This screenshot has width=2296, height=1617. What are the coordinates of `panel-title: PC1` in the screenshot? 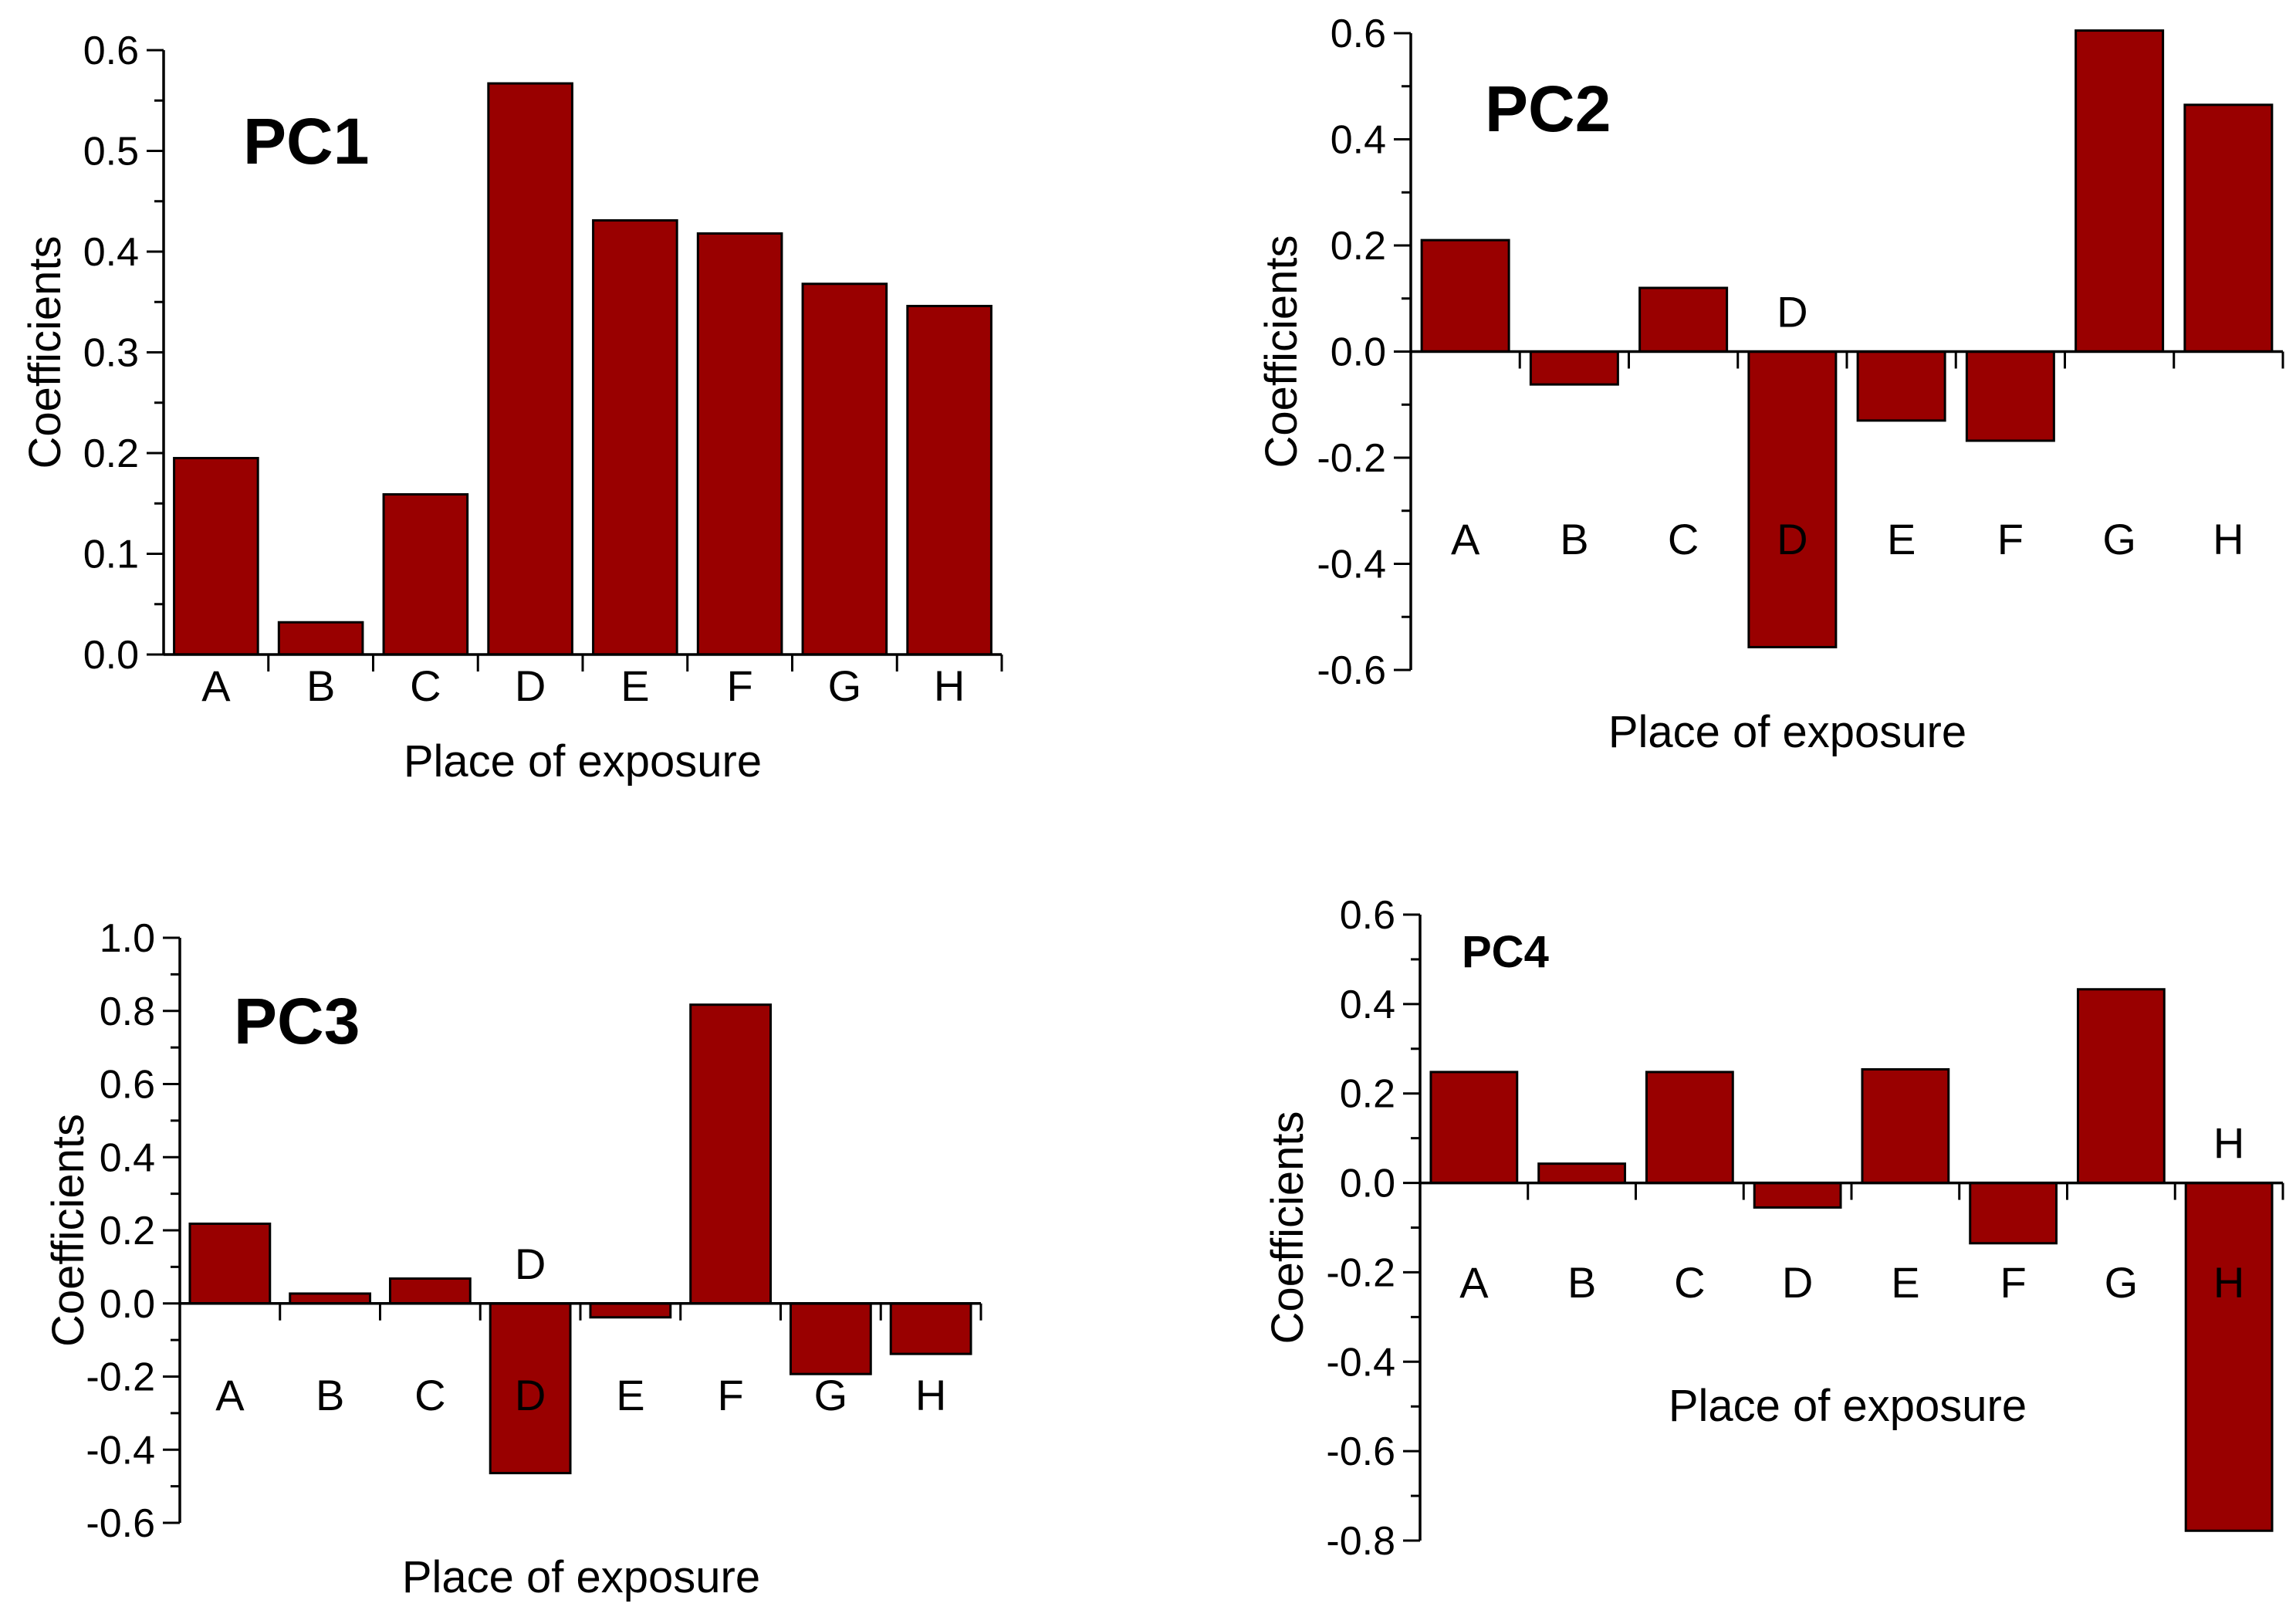 It's located at (306, 141).